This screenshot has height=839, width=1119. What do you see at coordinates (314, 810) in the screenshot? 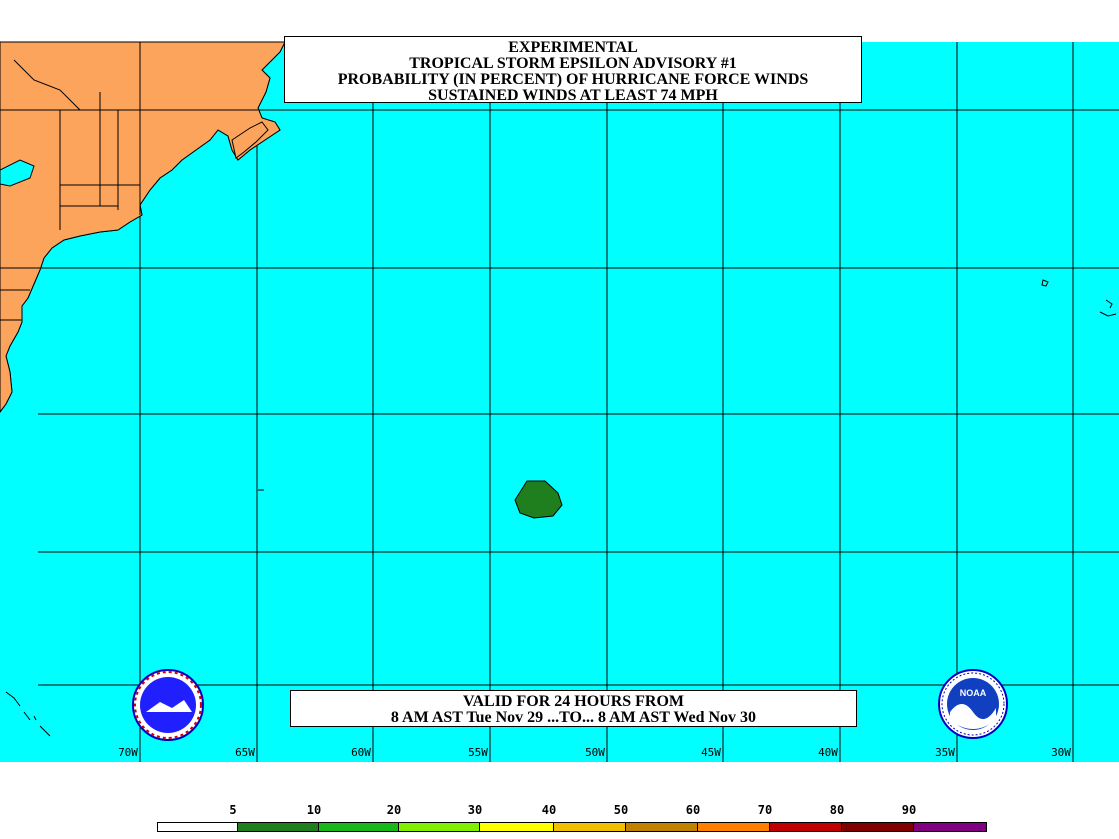
I see `scale-label: 10` at bounding box center [314, 810].